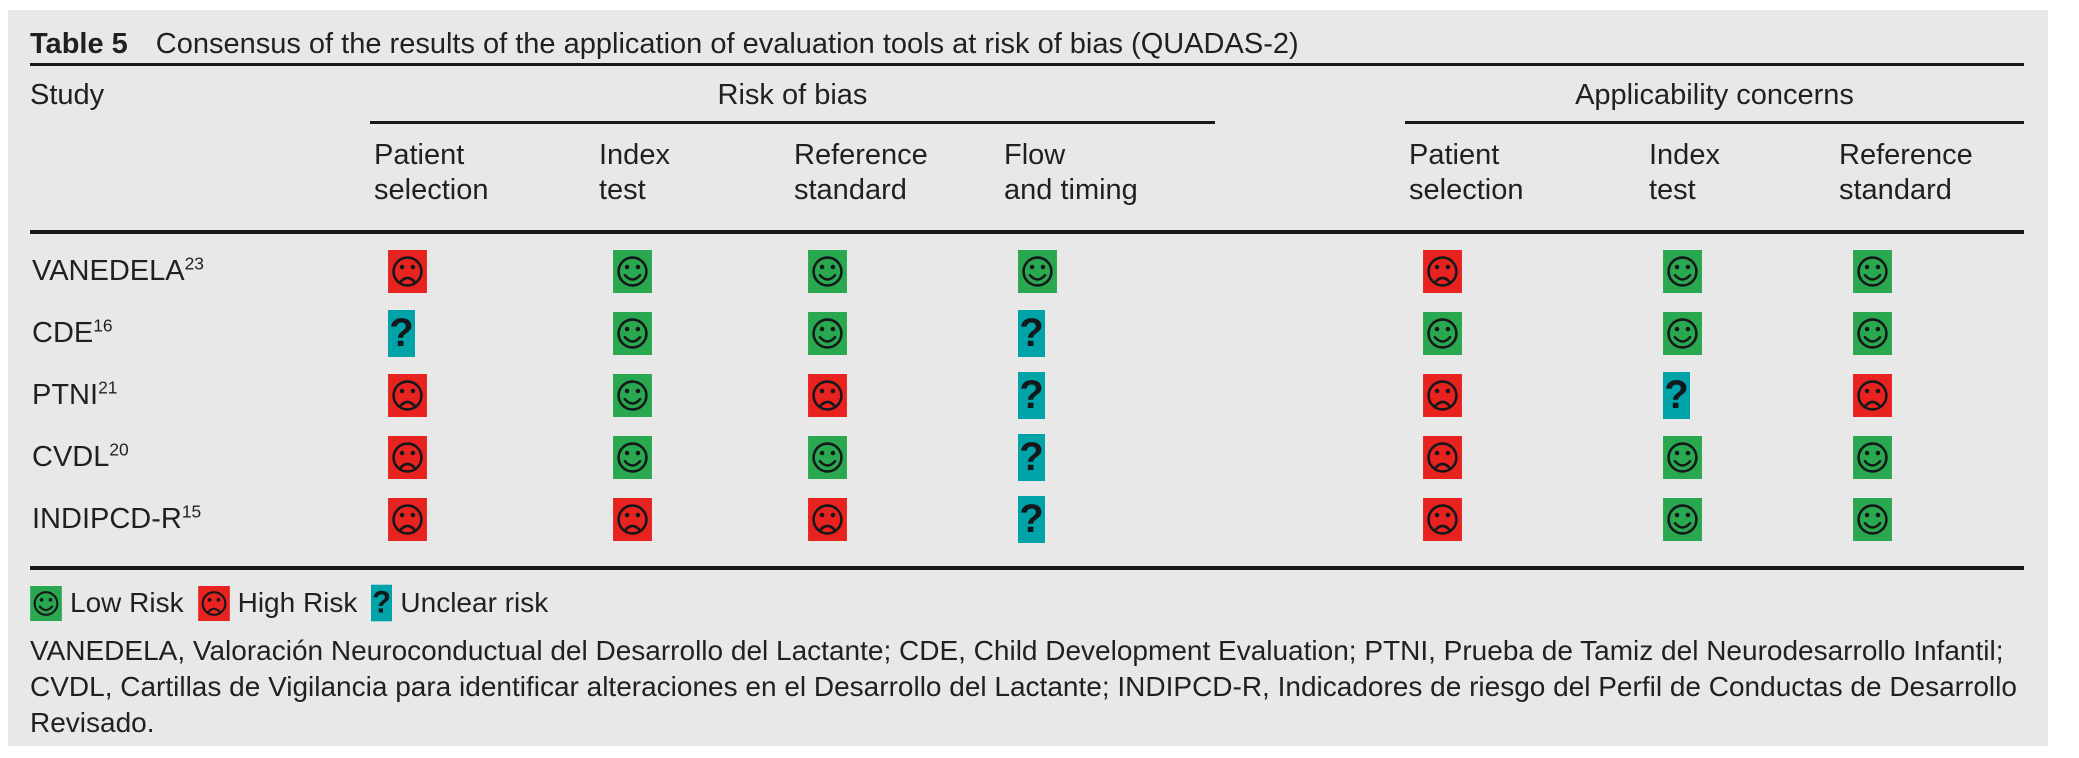 This screenshot has height=758, width=2079. I want to click on table-row: CVDL20?, so click(1027, 457).